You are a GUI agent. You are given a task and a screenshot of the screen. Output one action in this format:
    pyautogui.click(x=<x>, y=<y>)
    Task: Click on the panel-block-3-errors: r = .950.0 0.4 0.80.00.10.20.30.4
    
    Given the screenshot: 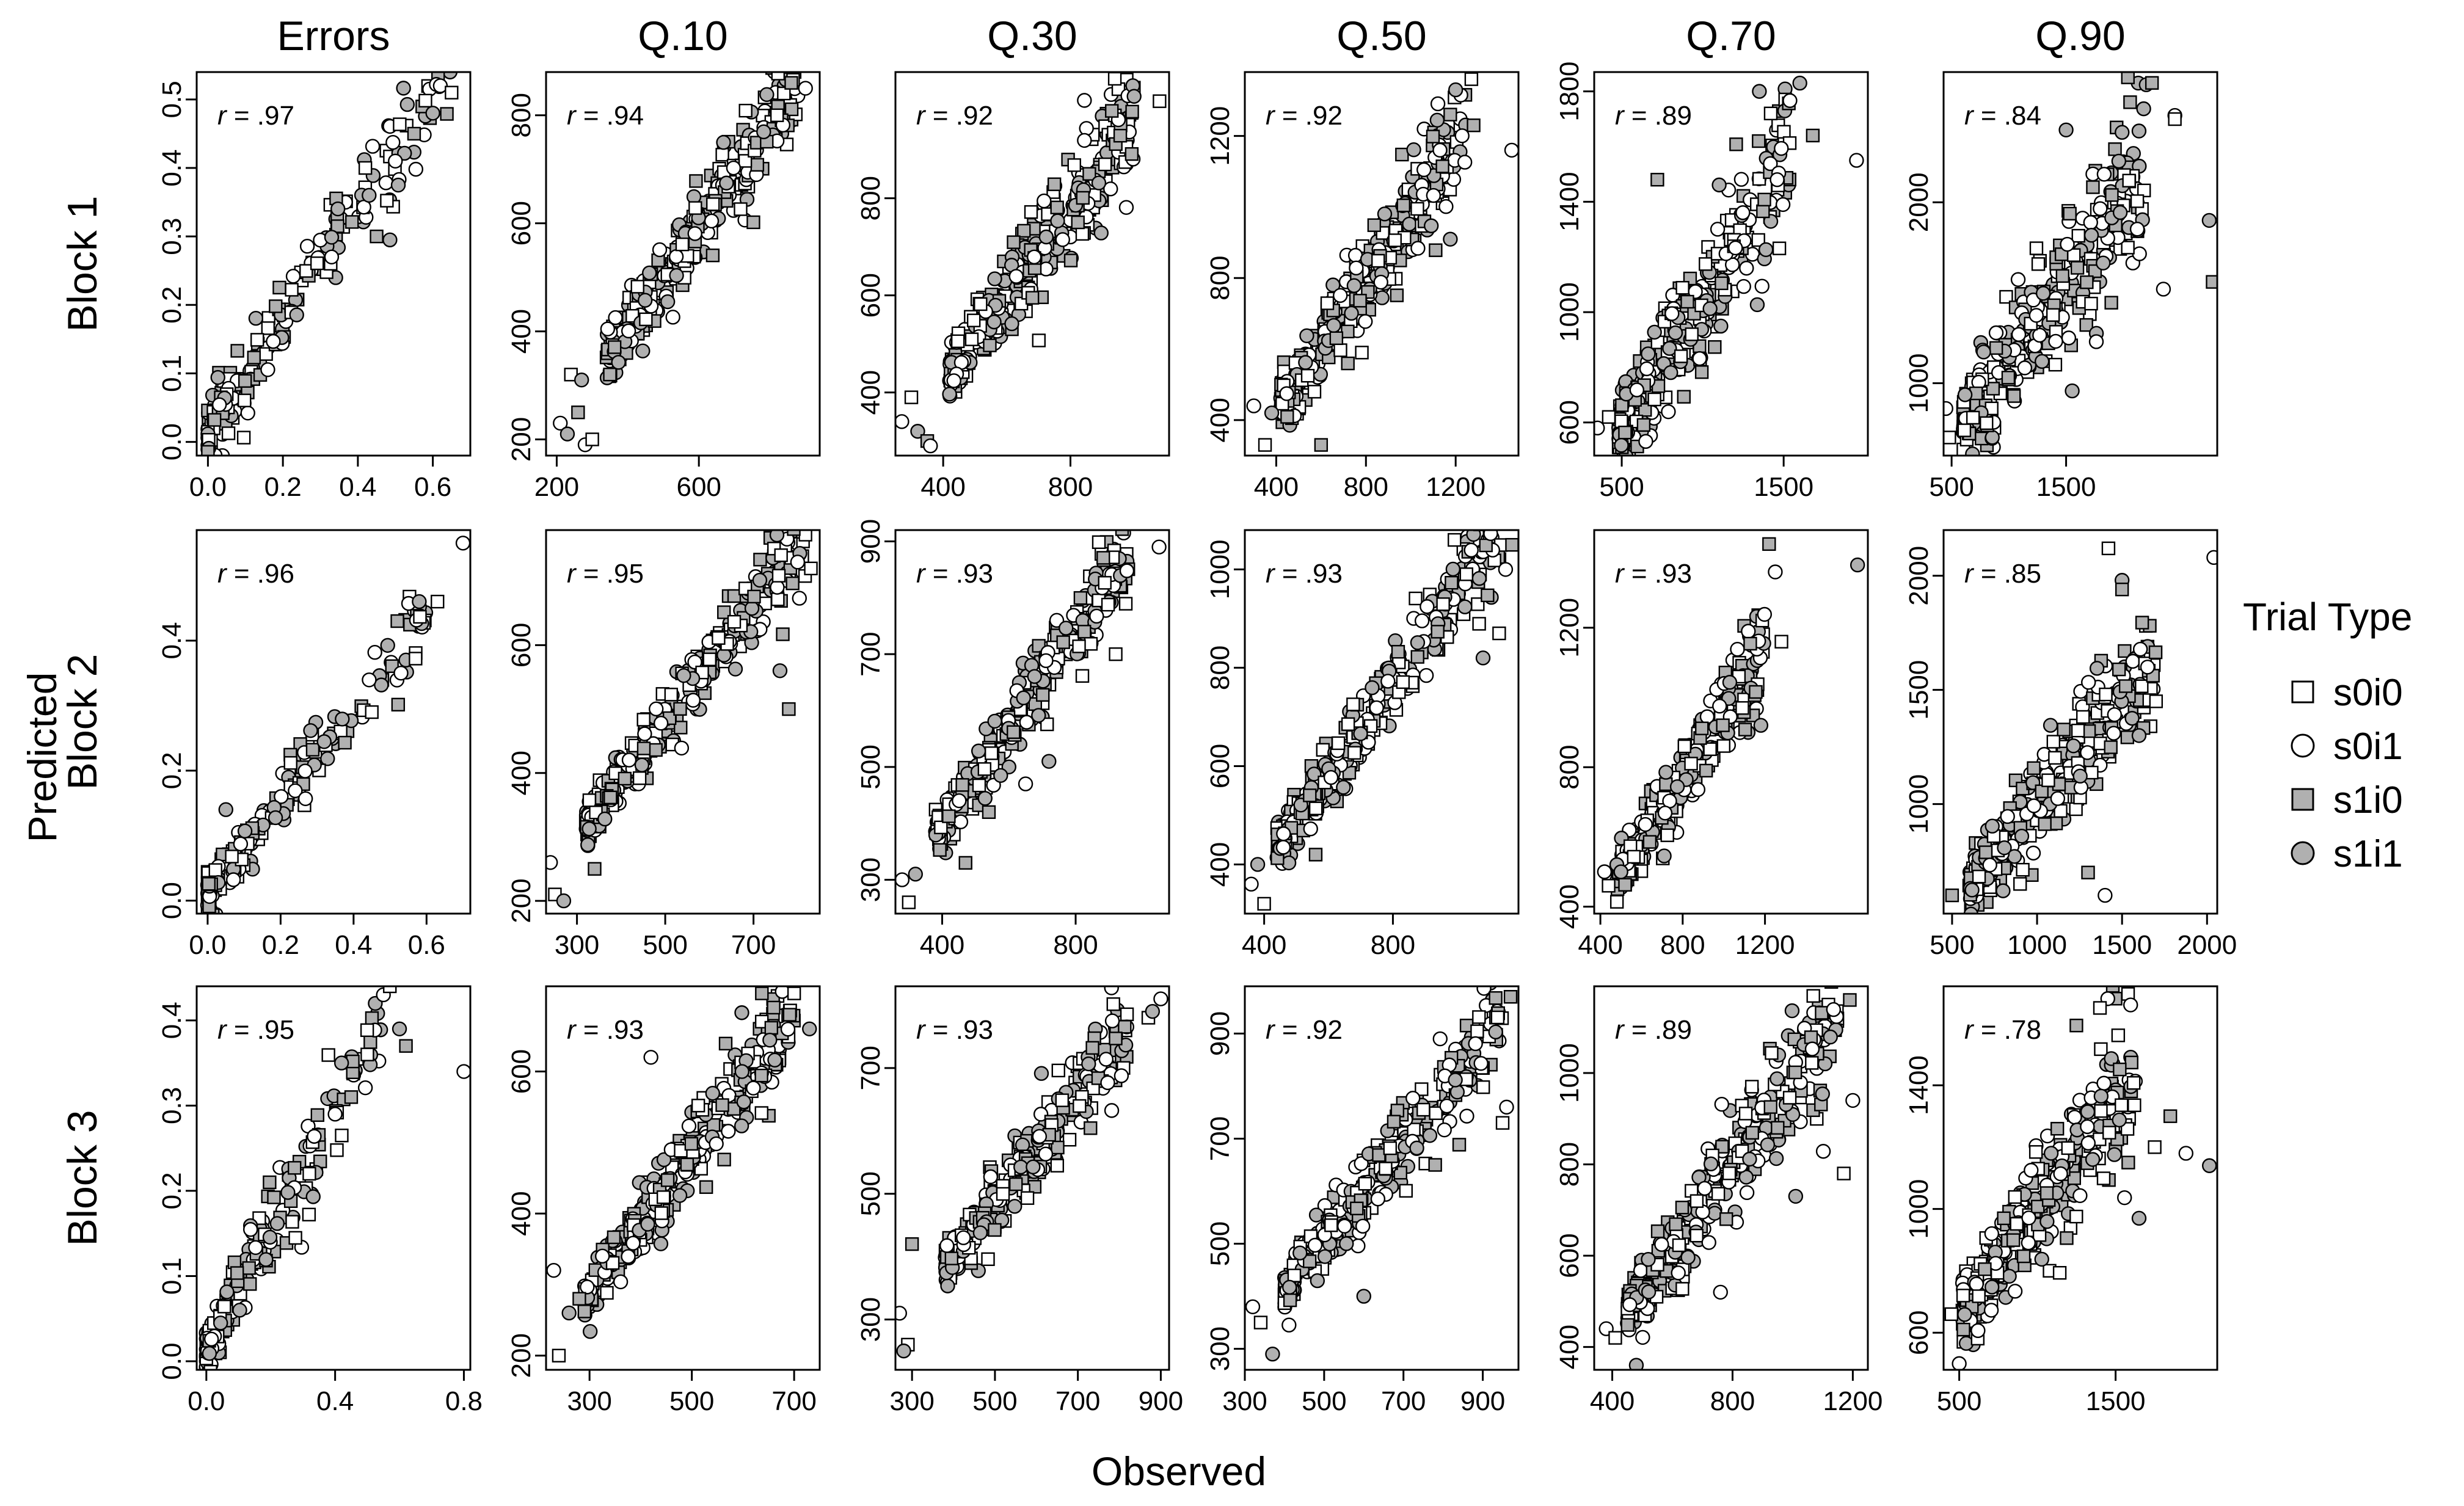 What is the action you would take?
    pyautogui.click(x=320, y=1201)
    